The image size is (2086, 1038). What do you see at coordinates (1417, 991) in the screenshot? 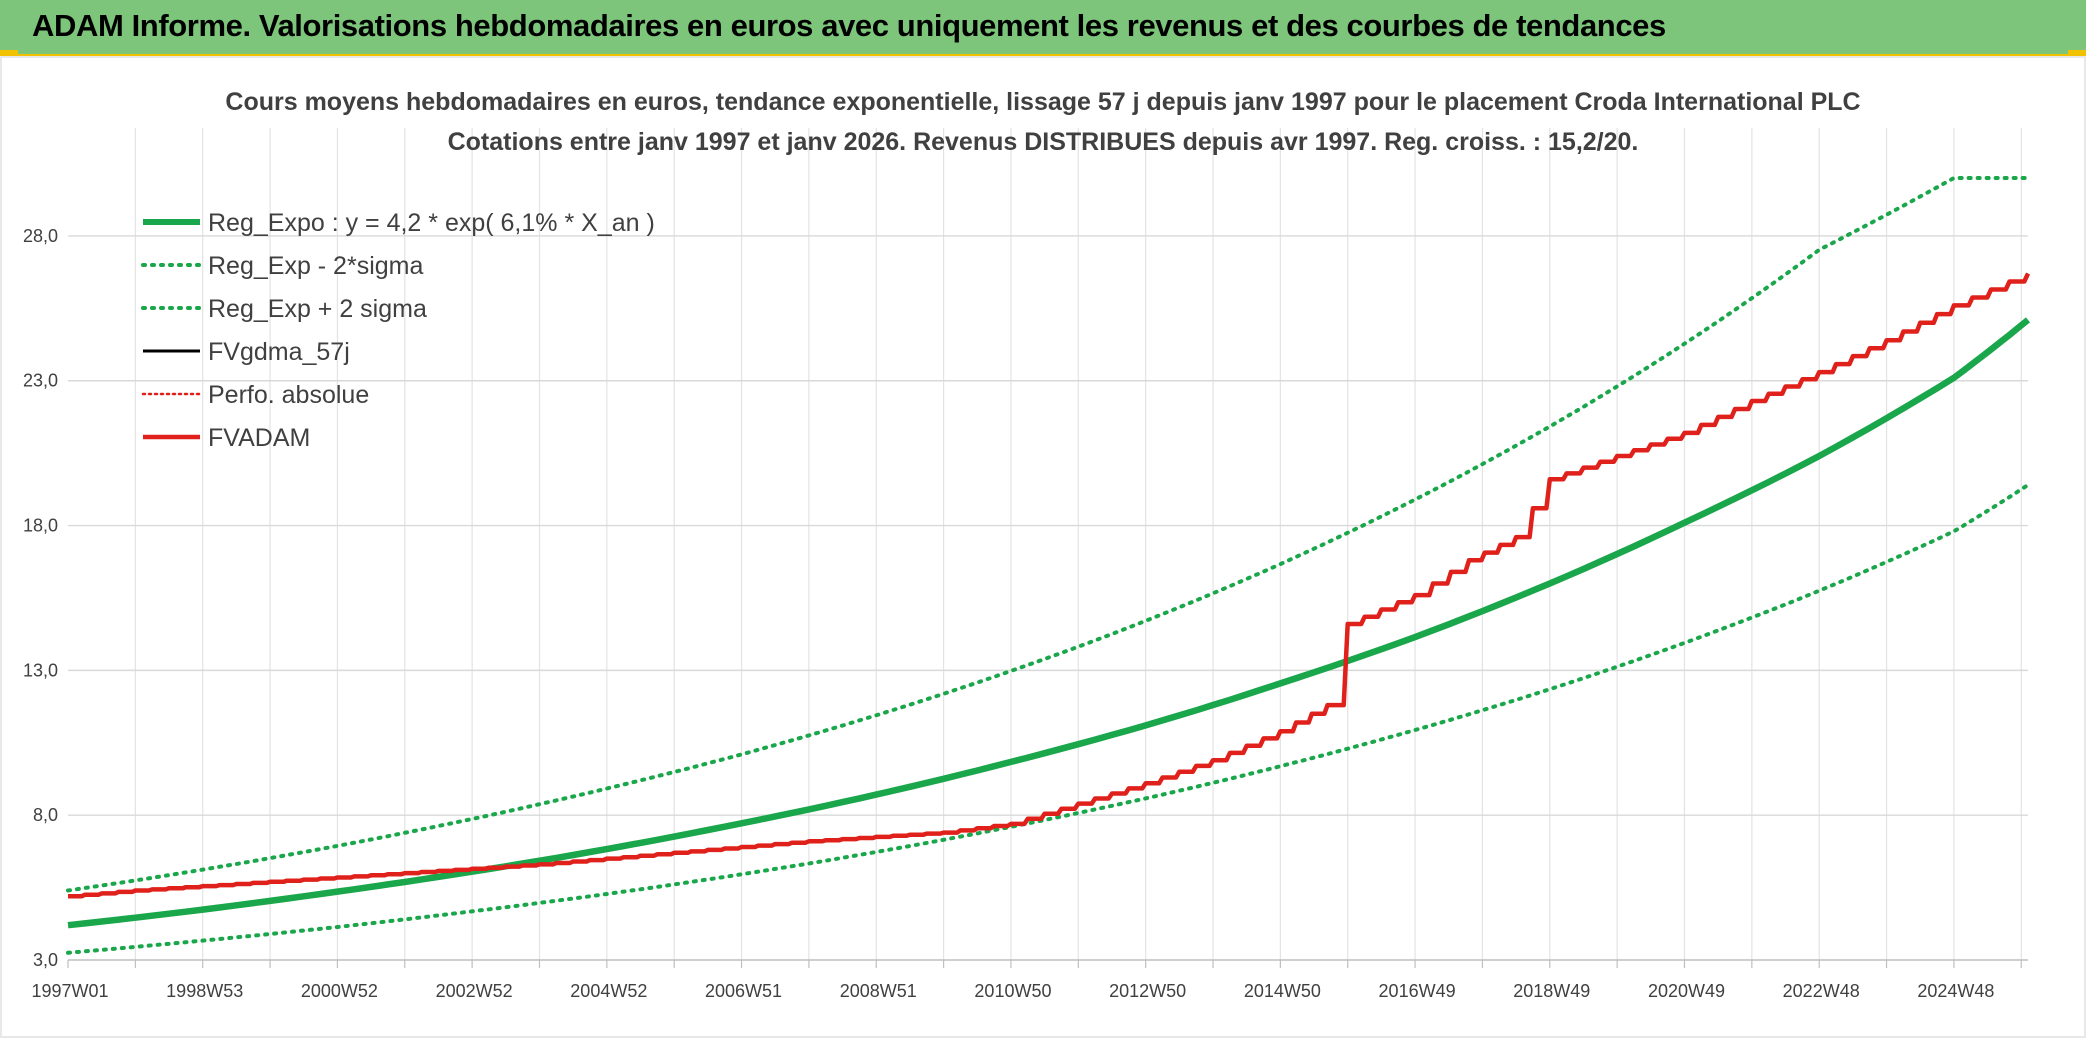
I see `x-tick-label: 2016W49` at bounding box center [1417, 991].